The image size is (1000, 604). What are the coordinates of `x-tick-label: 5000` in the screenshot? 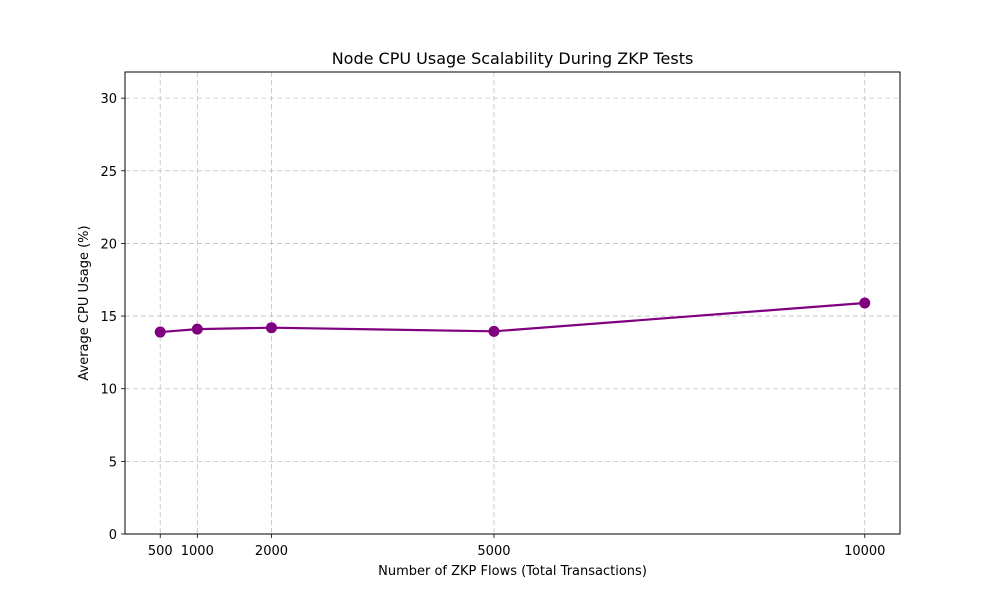 It's located at (493, 551).